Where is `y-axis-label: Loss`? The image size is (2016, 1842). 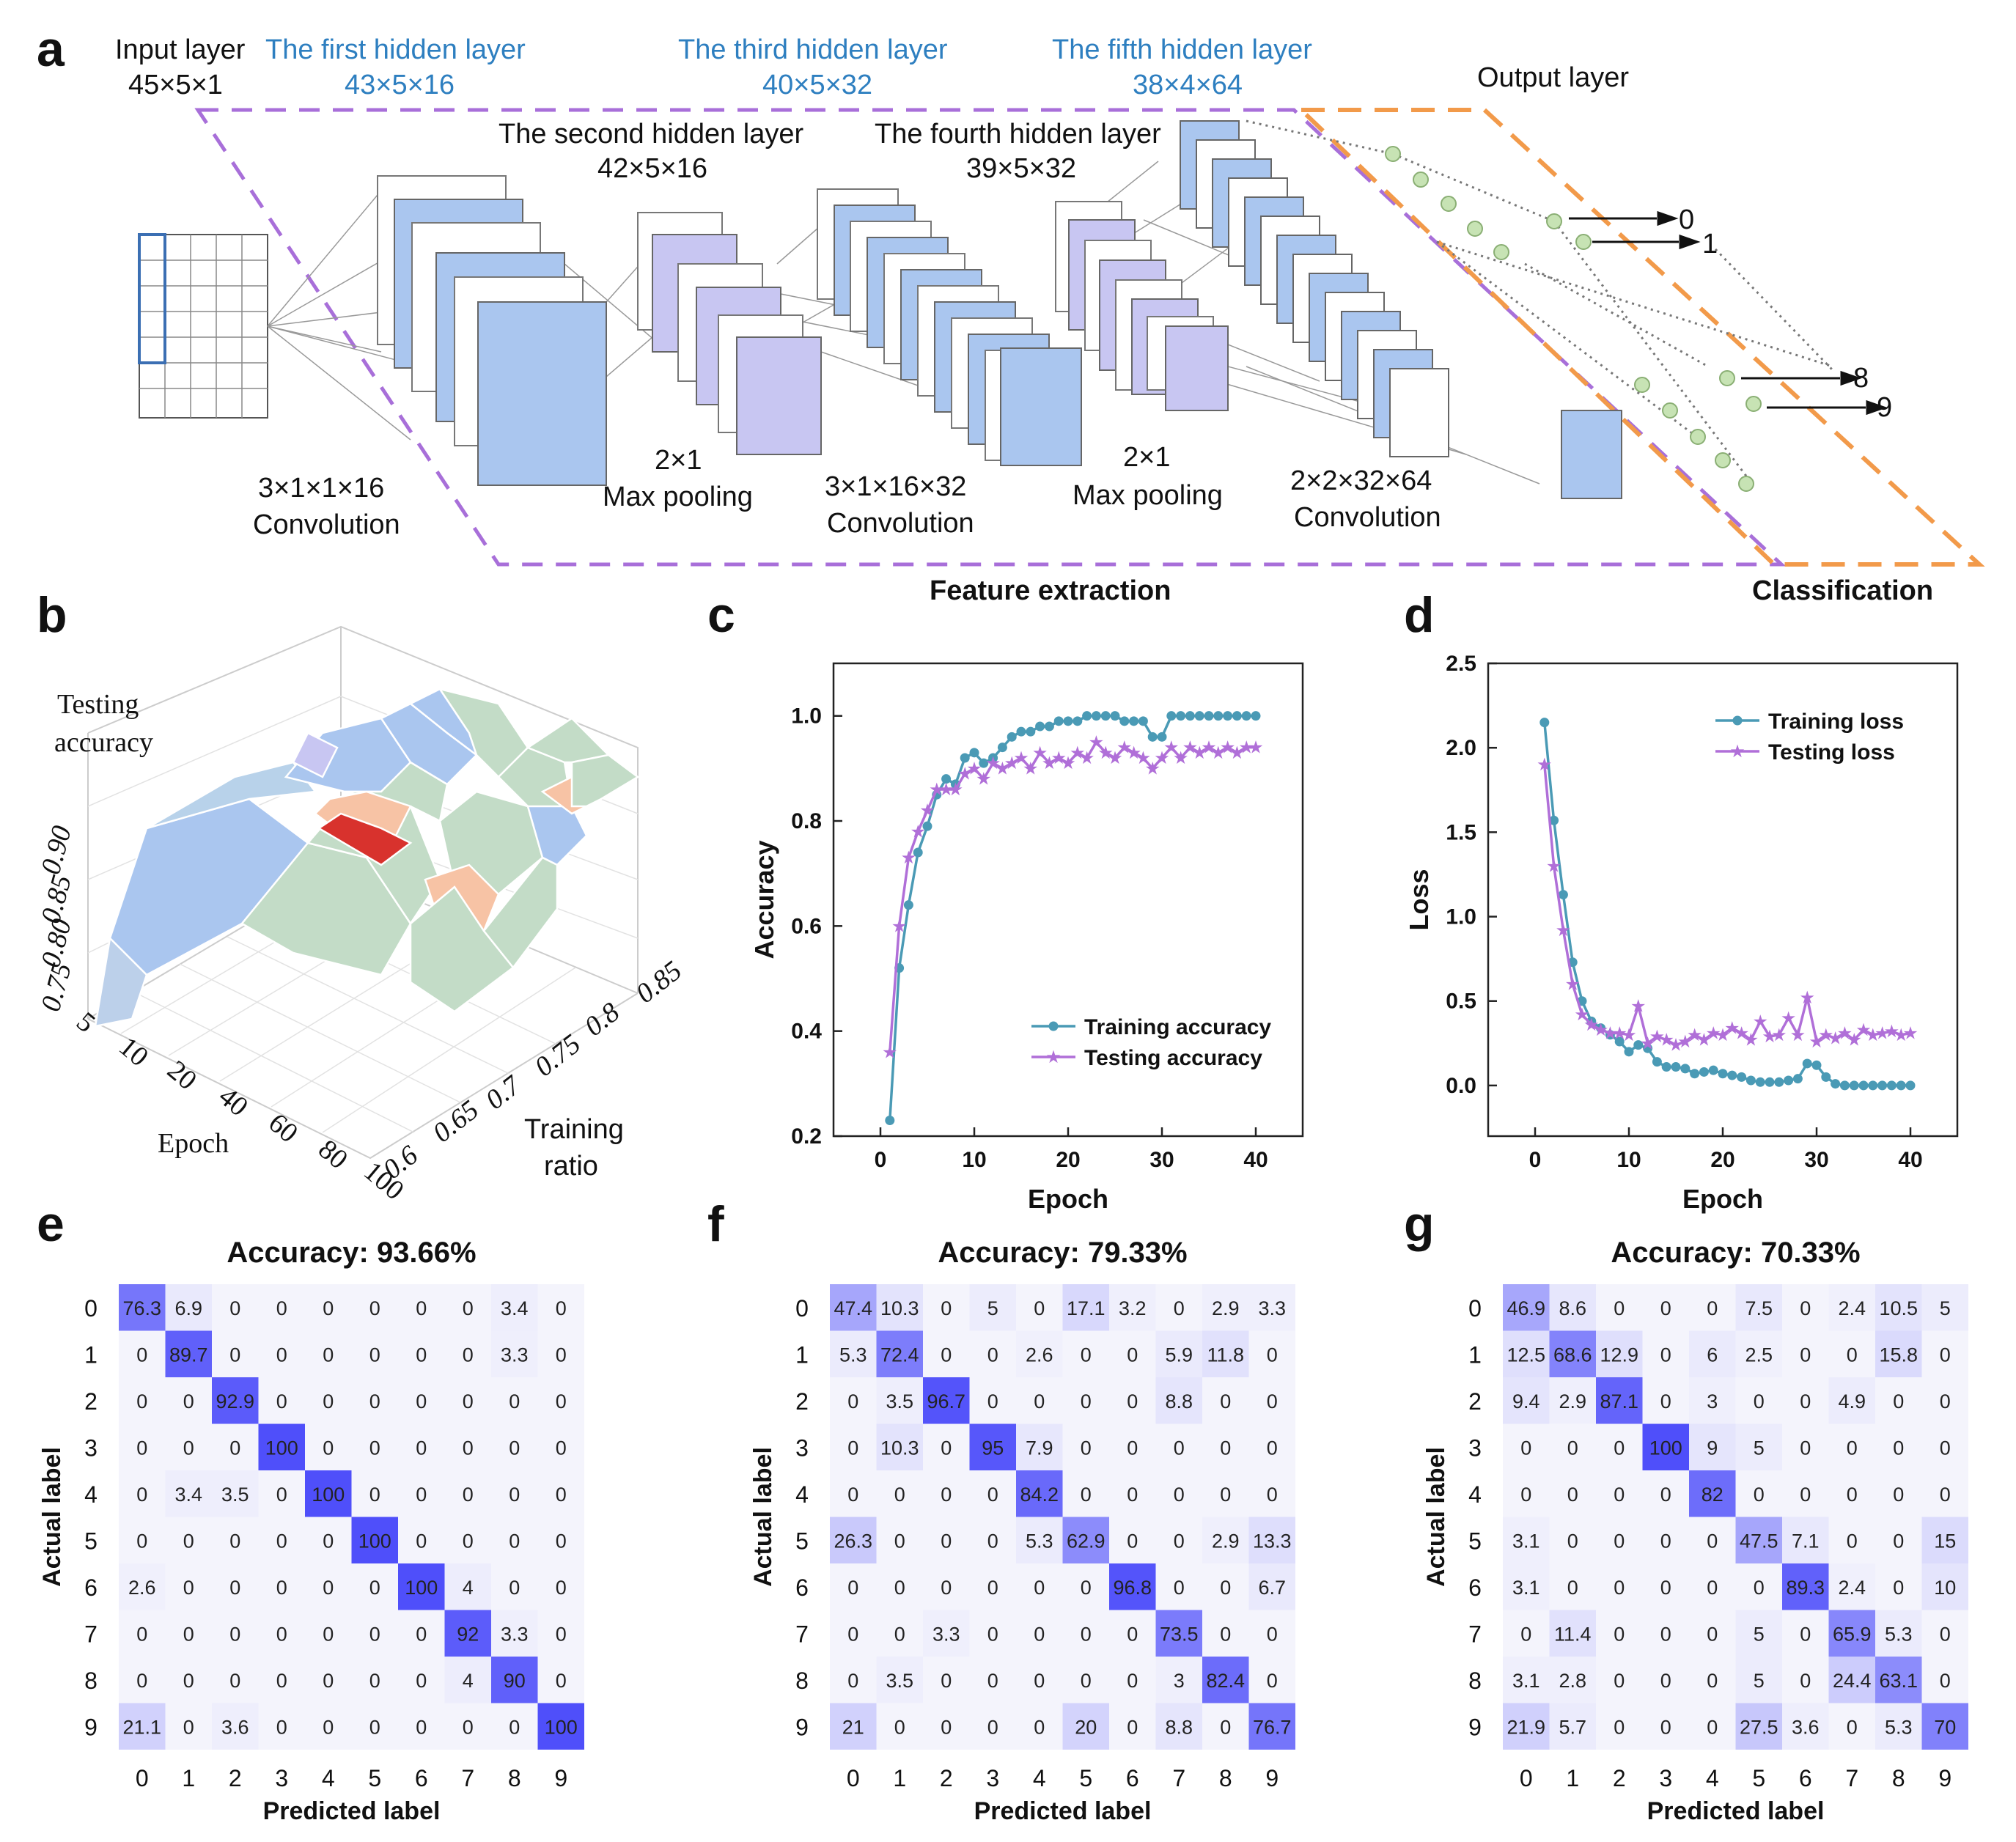
y-axis-label: Loss is located at coordinates (1419, 899).